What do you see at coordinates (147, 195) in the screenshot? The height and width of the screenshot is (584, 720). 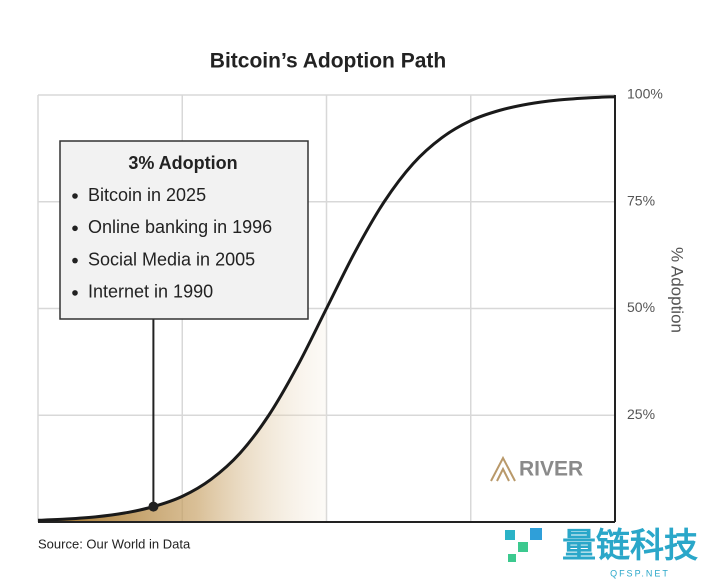 I see `annotation-item: Bitcoin in 2025` at bounding box center [147, 195].